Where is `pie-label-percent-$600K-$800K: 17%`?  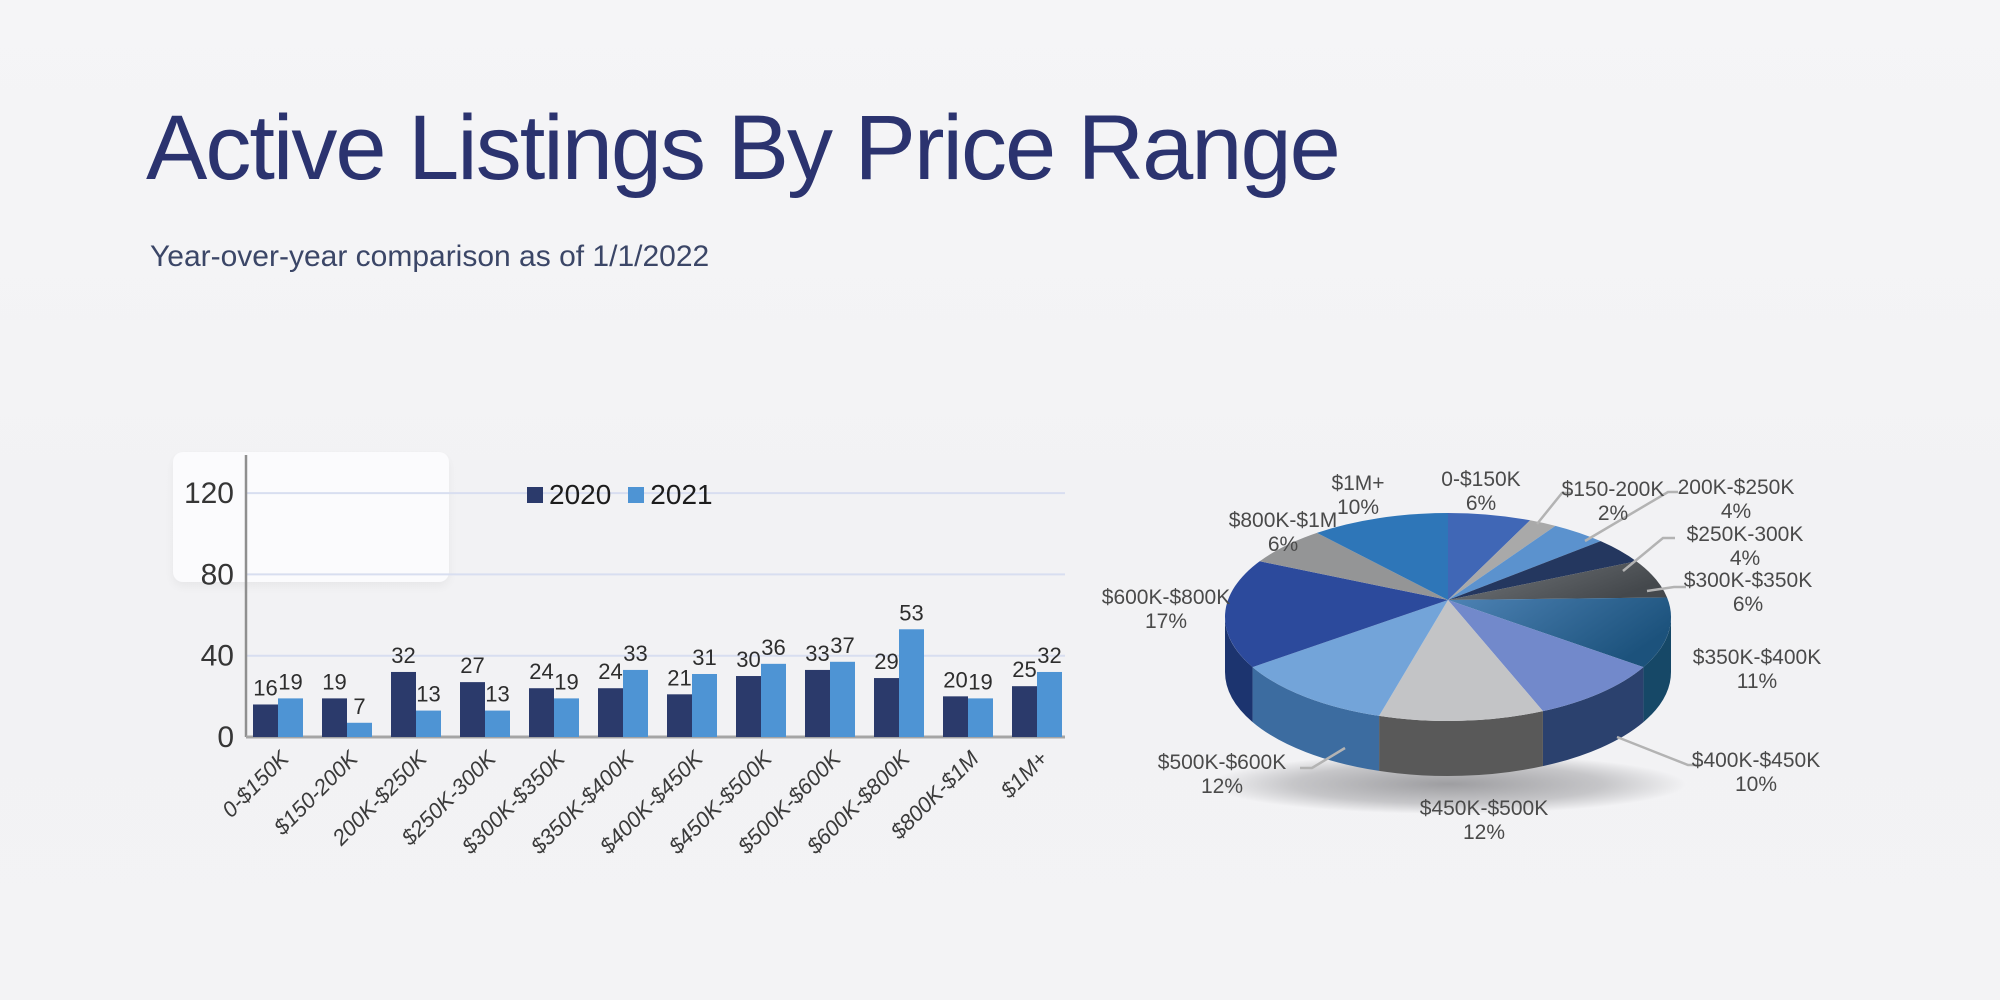
pie-label-percent-$600K-$800K: 17% is located at coordinates (1166, 621).